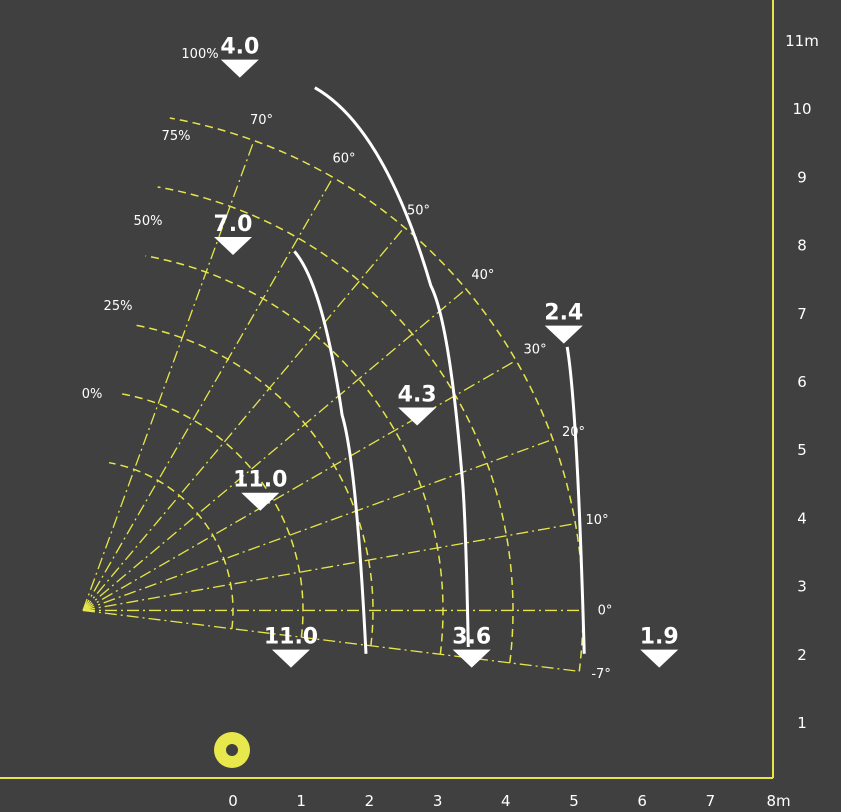 The image size is (841, 812). What do you see at coordinates (42, 664) in the screenshot?
I see `crane-turret` at bounding box center [42, 664].